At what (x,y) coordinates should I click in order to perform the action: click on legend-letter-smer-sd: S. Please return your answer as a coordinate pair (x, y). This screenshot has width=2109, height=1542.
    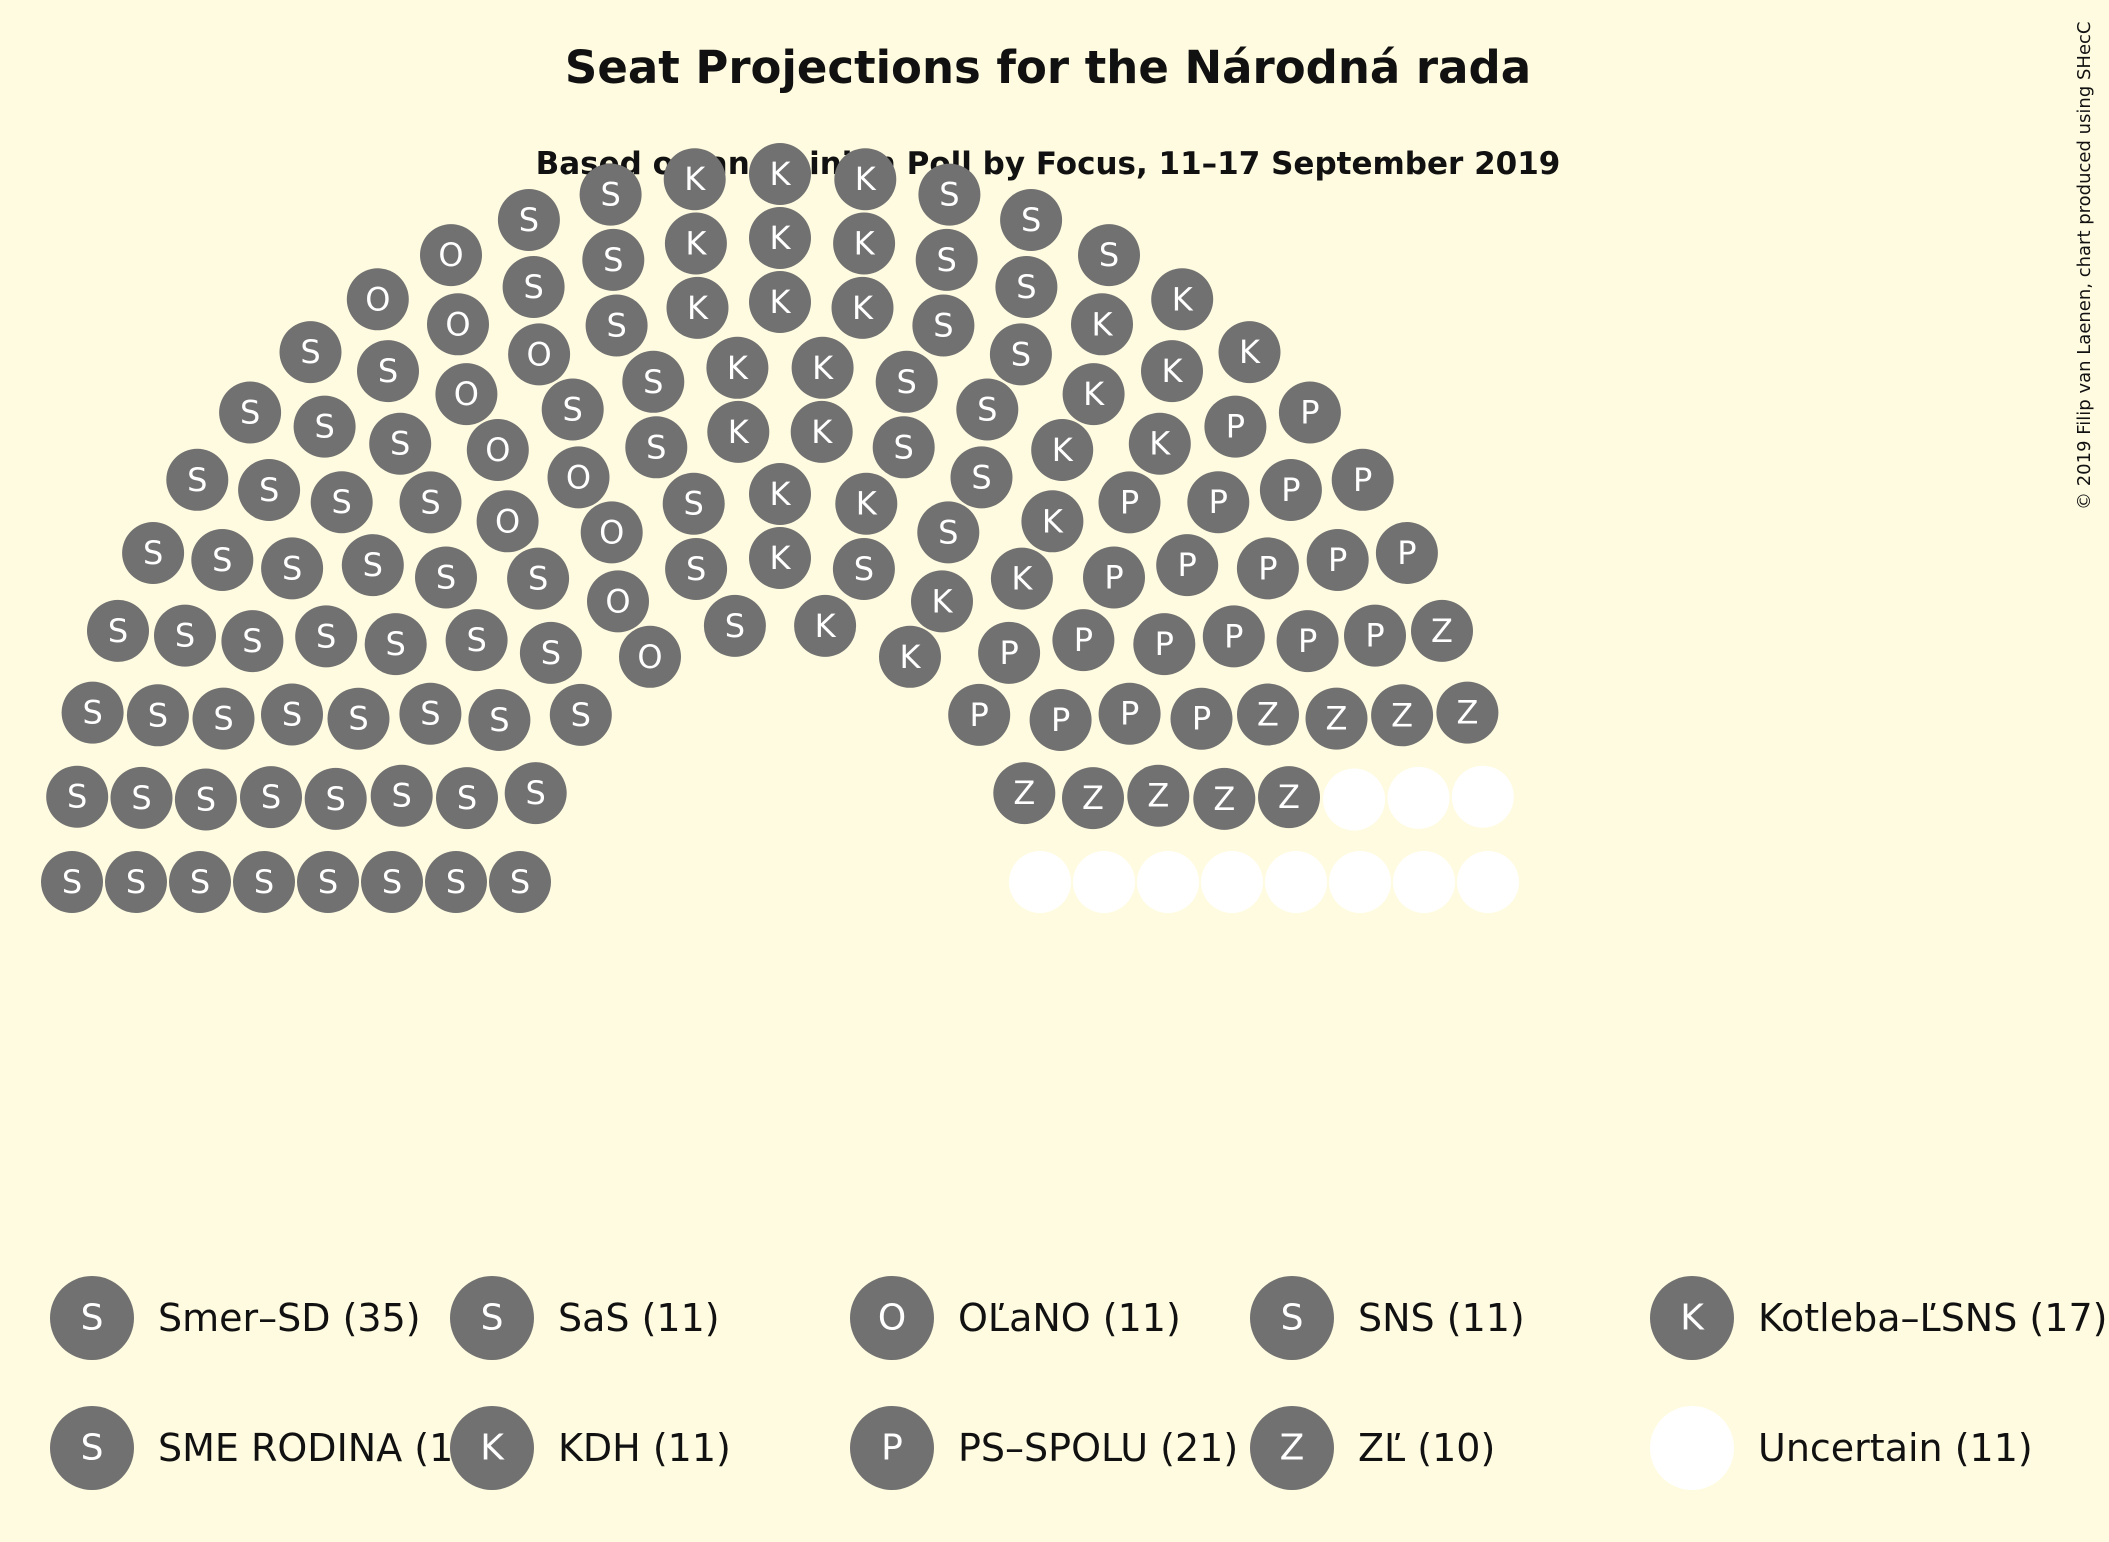
    Looking at the image, I should click on (92, 1318).